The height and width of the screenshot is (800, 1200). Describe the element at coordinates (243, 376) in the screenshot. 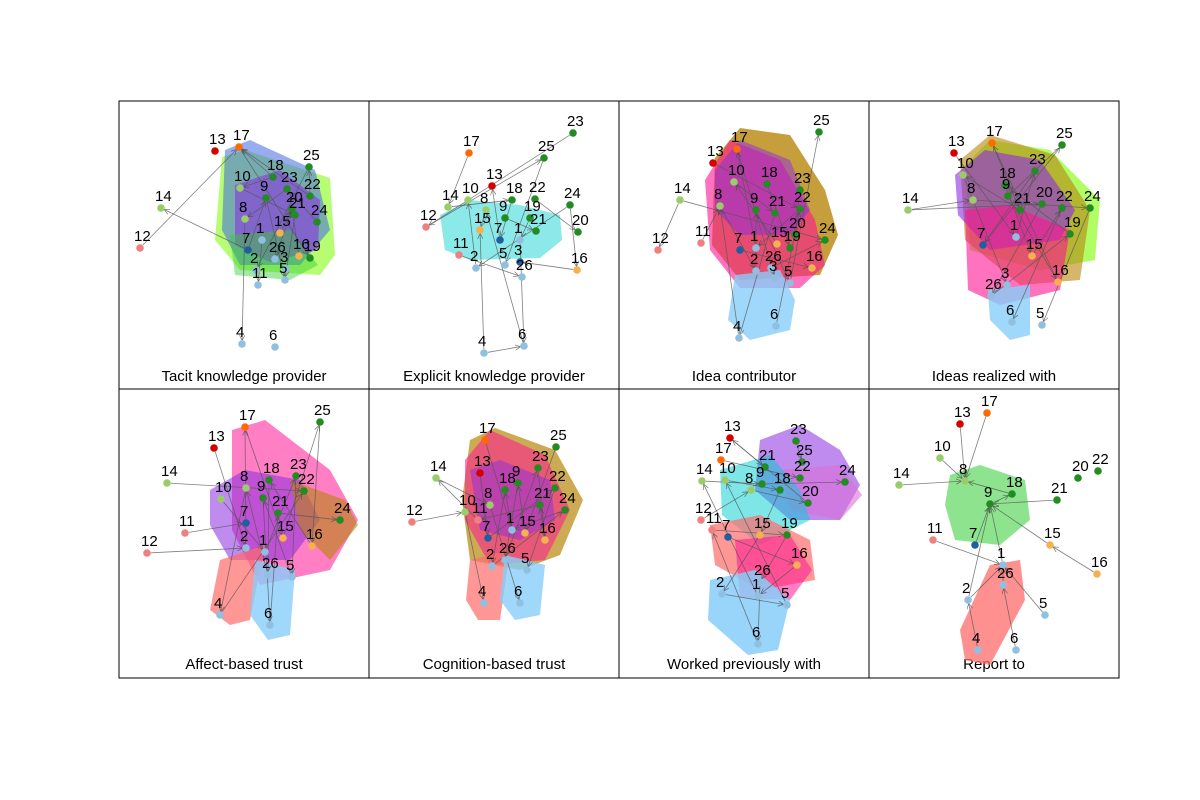

I see `panel-title: Tacit knowledge provider` at that location.